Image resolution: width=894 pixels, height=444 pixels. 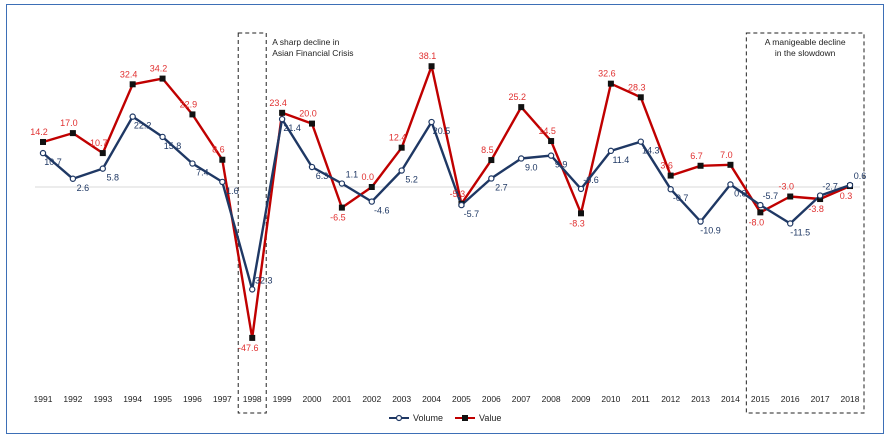 What do you see at coordinates (591, 180) in the screenshot?
I see `volume-data-label: -0.6` at bounding box center [591, 180].